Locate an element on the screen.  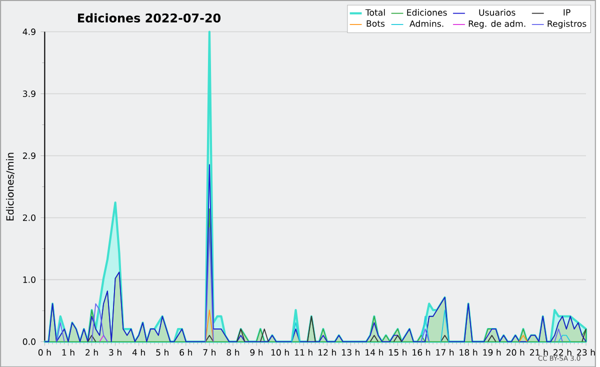
legend-label: Ediciones is located at coordinates (427, 12).